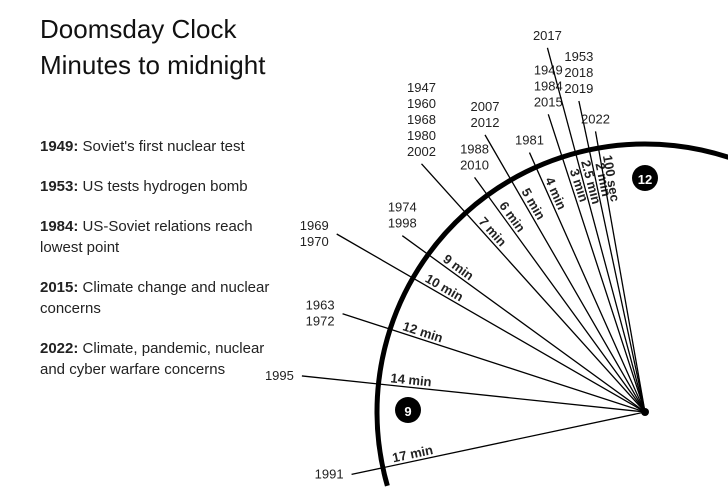 The width and height of the screenshot is (728, 500). Describe the element at coordinates (548, 69) in the screenshot. I see `year-label: 1949` at that location.